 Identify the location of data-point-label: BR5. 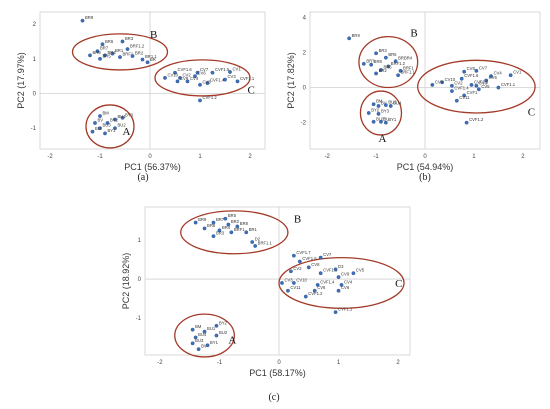
(387, 66).